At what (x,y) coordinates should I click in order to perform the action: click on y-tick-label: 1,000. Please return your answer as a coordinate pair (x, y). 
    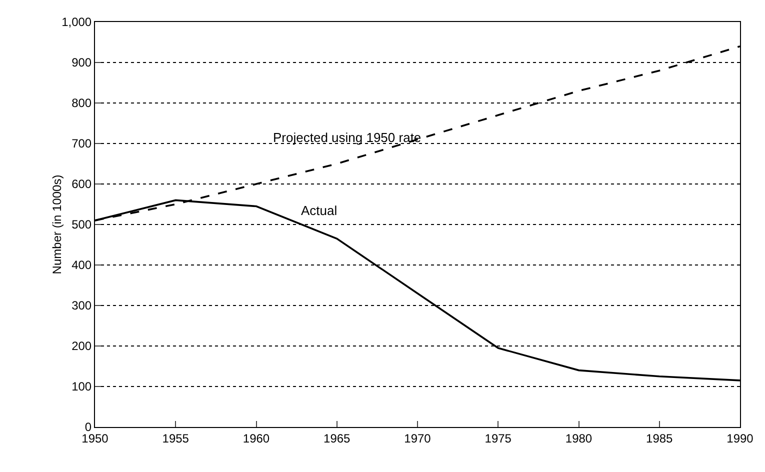
    Looking at the image, I should click on (77, 22).